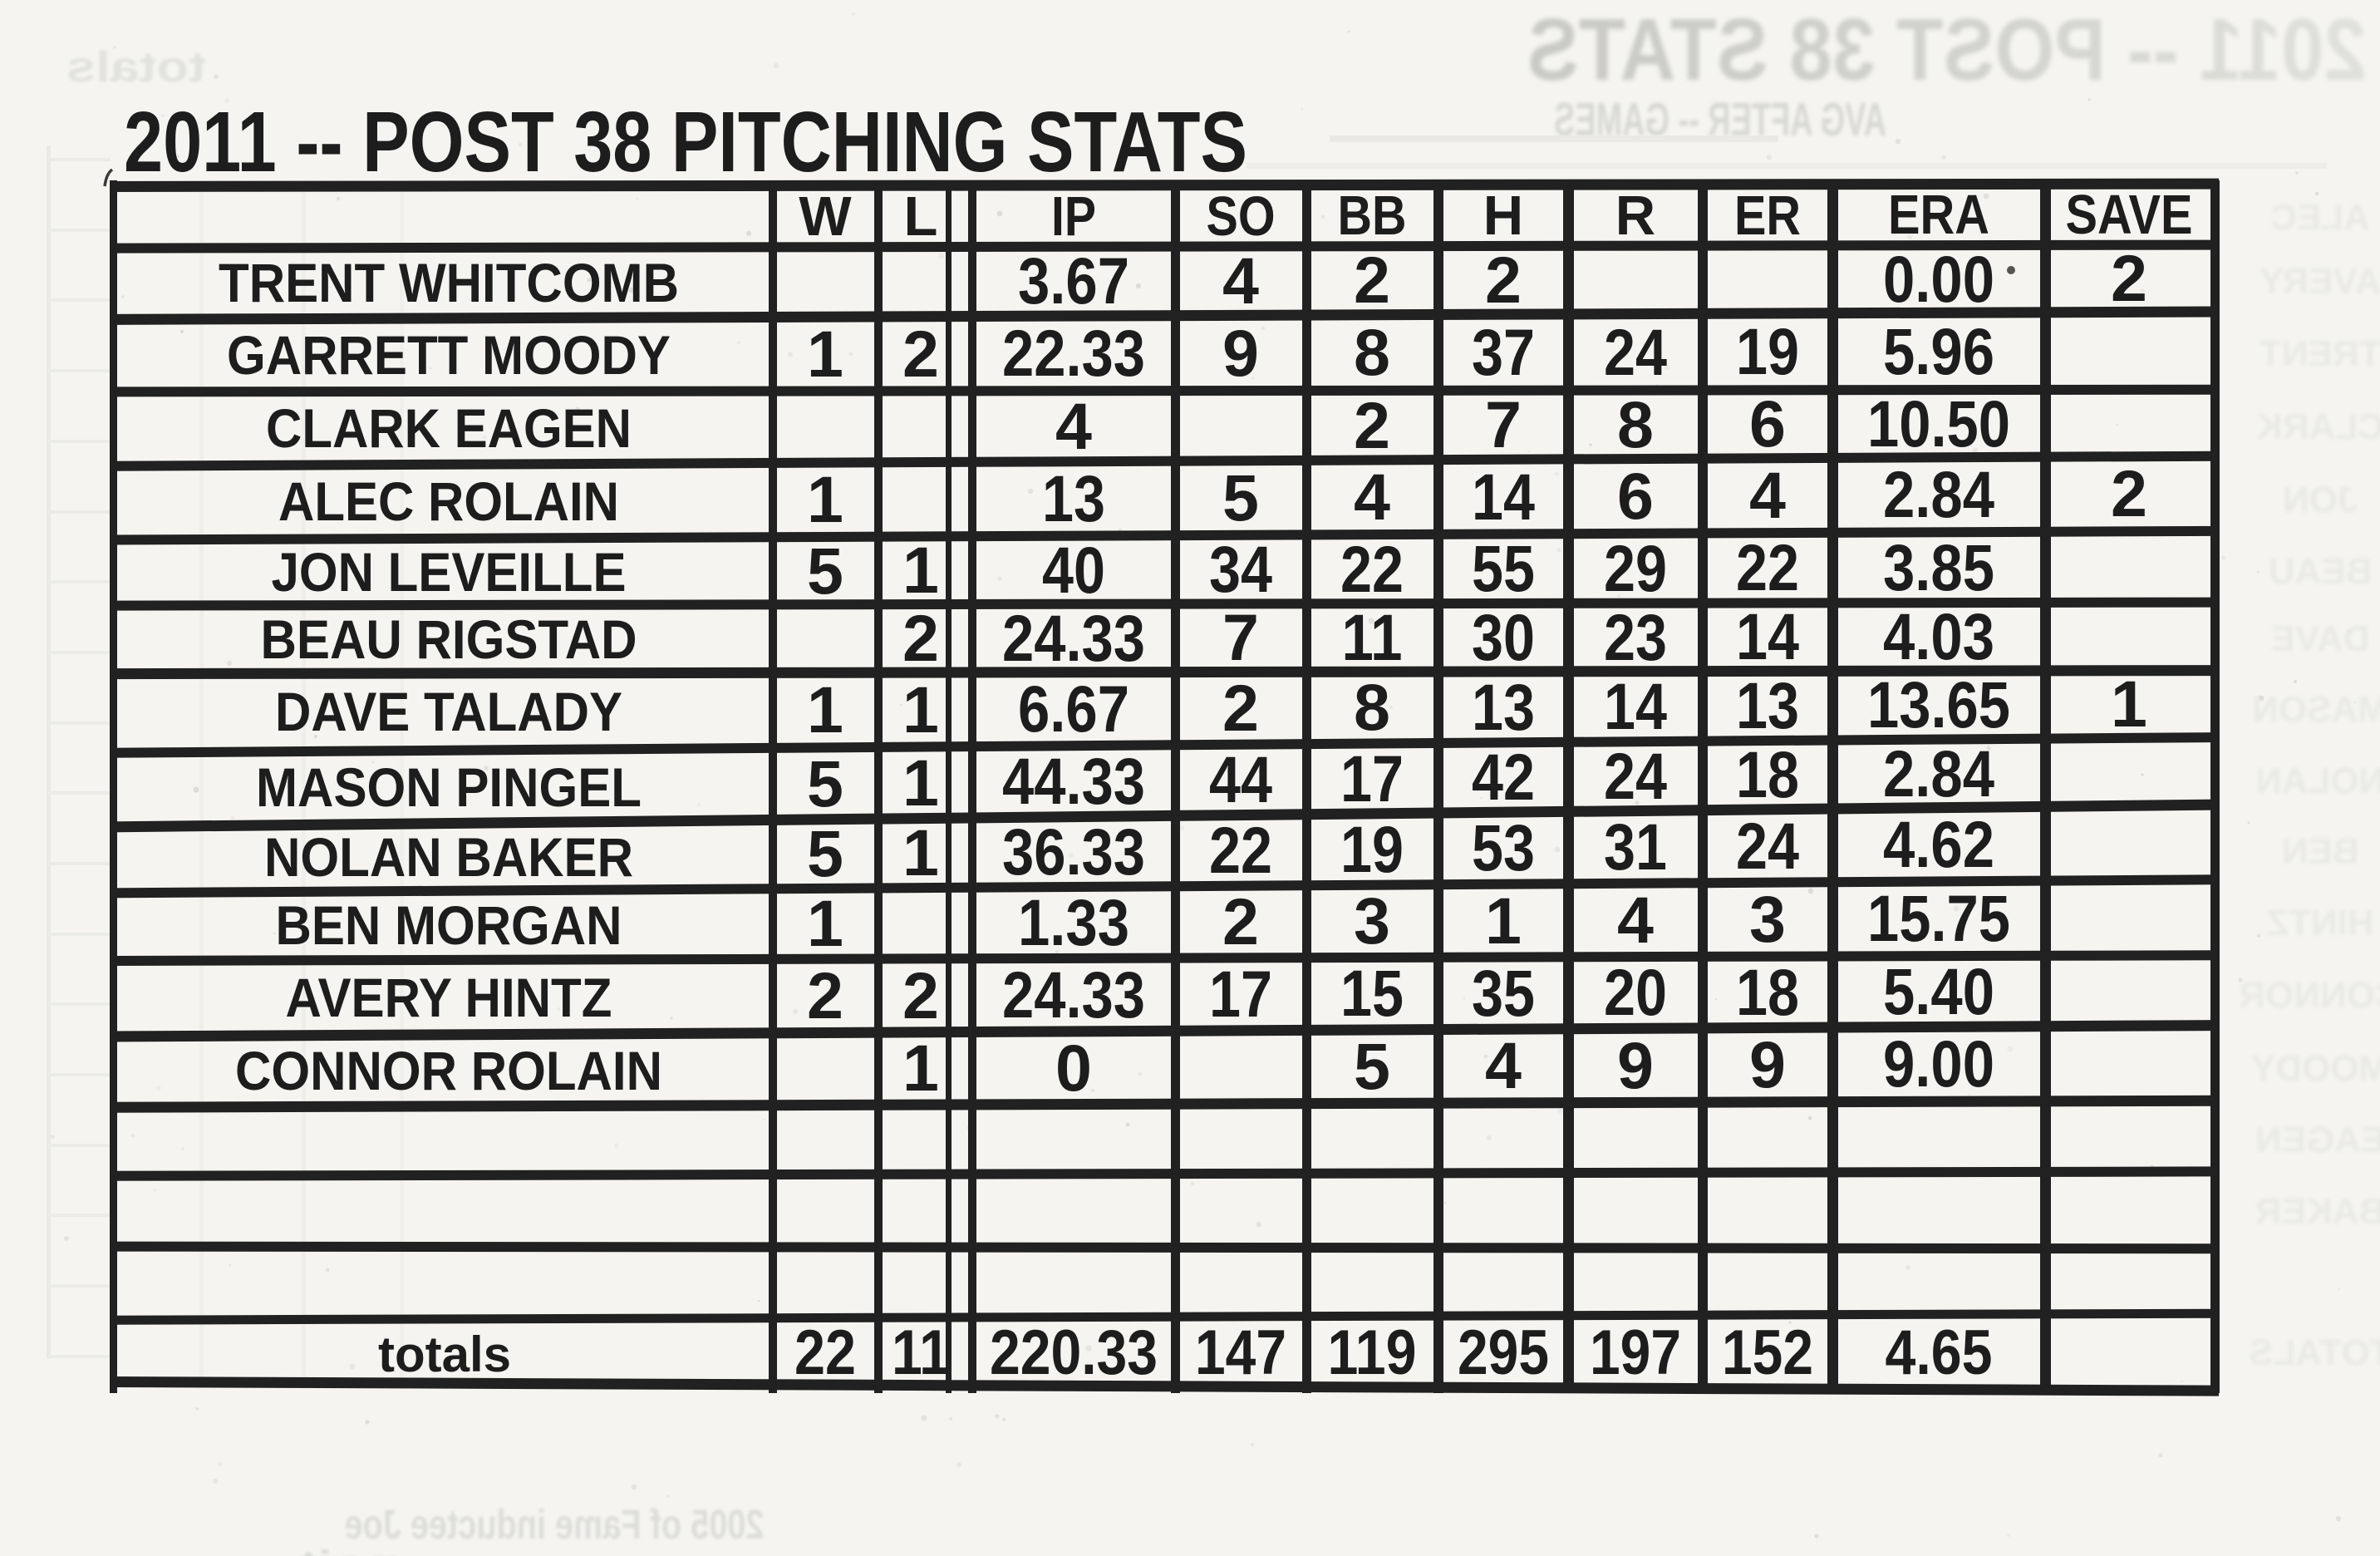  Describe the element at coordinates (1768, 774) in the screenshot. I see `svg-text: 18` at that location.